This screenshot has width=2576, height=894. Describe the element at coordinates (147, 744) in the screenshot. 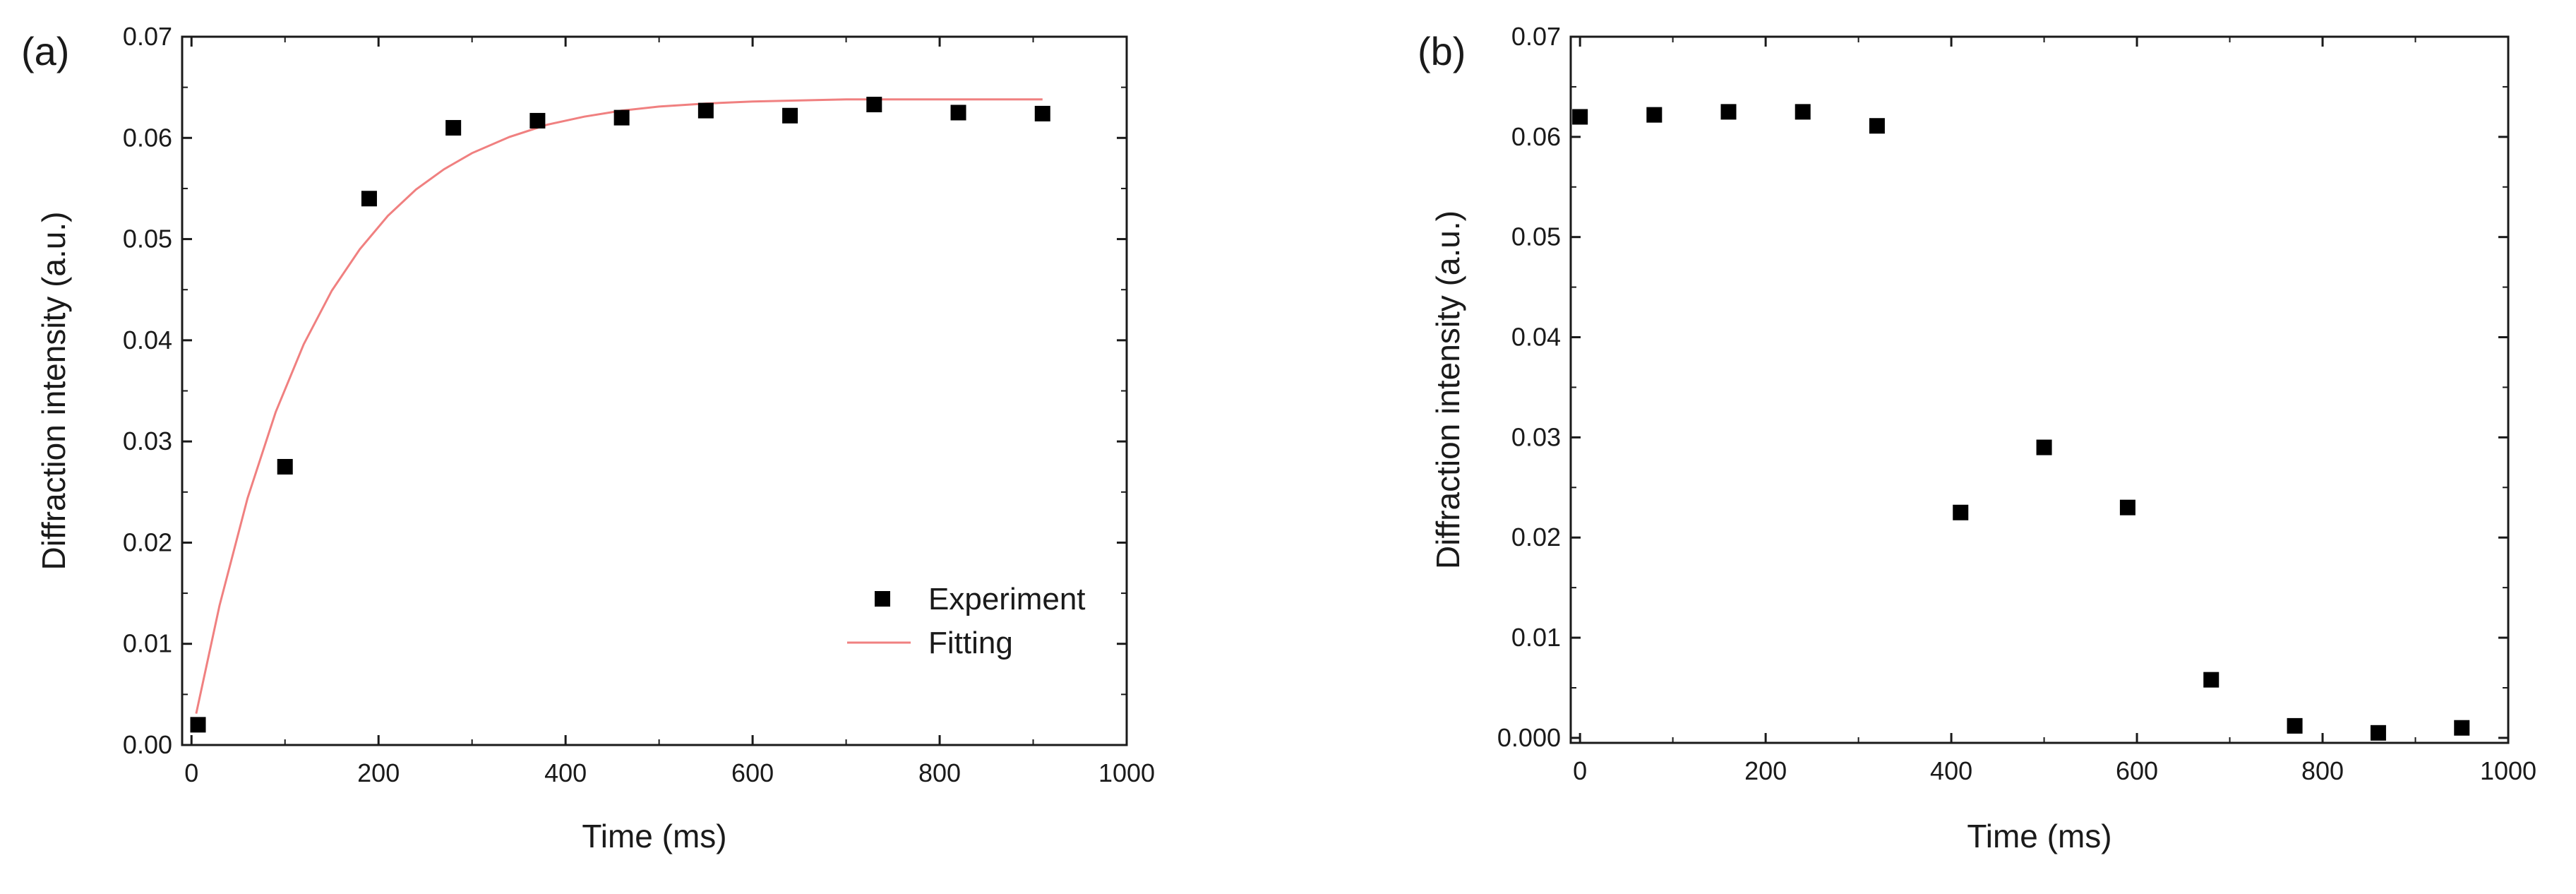

I see `y-tick-label: 0.00` at that location.